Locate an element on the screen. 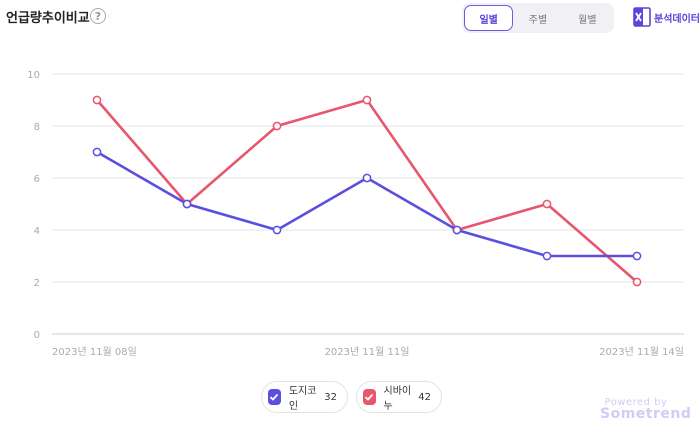 This screenshot has height=433, width=700. period-selector: 일별 주별 월별 is located at coordinates (538, 18).